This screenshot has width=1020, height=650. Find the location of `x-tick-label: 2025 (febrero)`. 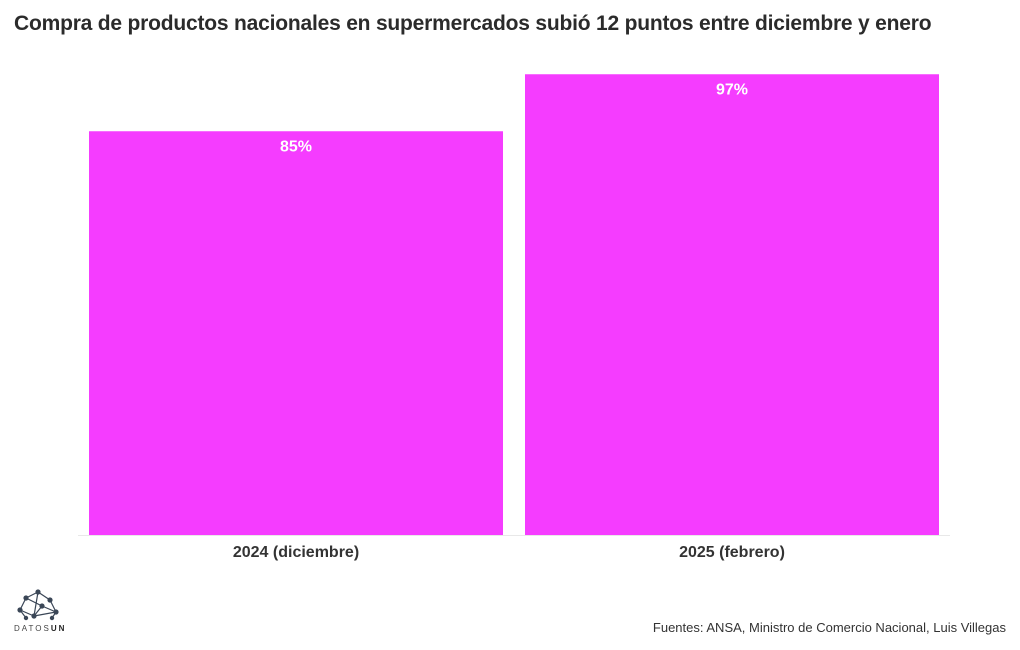

x-tick-label: 2025 (febrero) is located at coordinates (732, 552).